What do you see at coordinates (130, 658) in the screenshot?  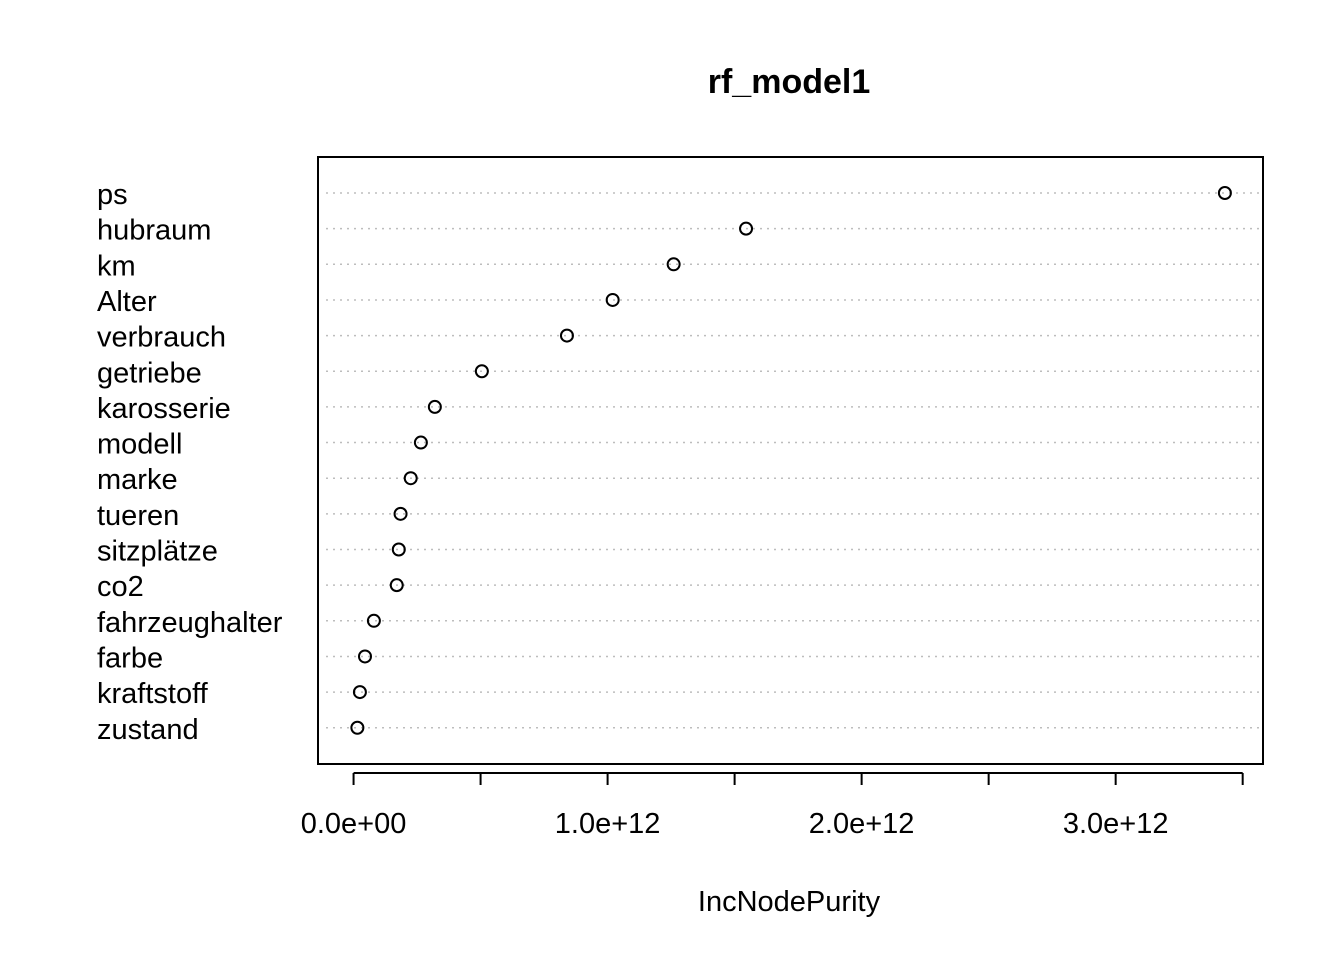 I see `category-label: farbe` at bounding box center [130, 658].